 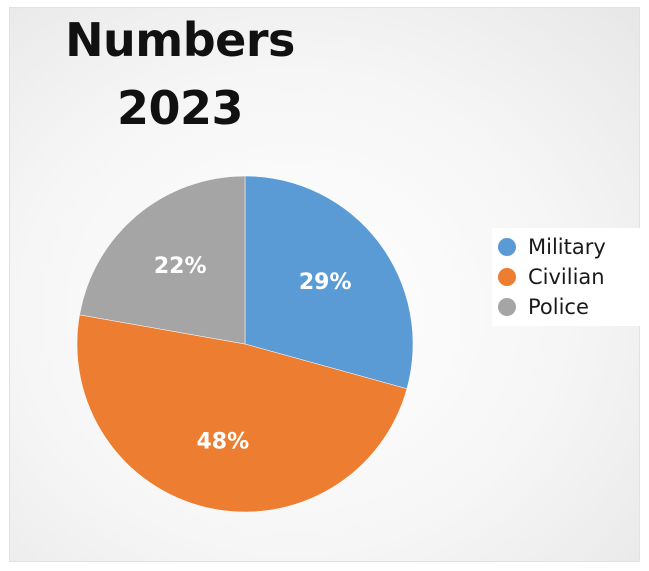 I want to click on legend-label-military: Military, so click(x=567, y=247).